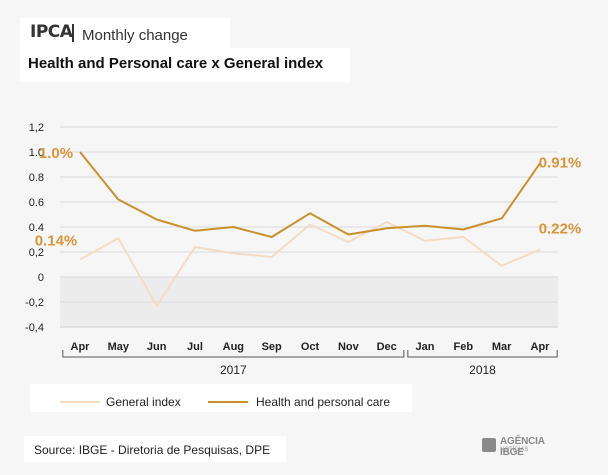  Describe the element at coordinates (221, 398) in the screenshot. I see `legend` at that location.